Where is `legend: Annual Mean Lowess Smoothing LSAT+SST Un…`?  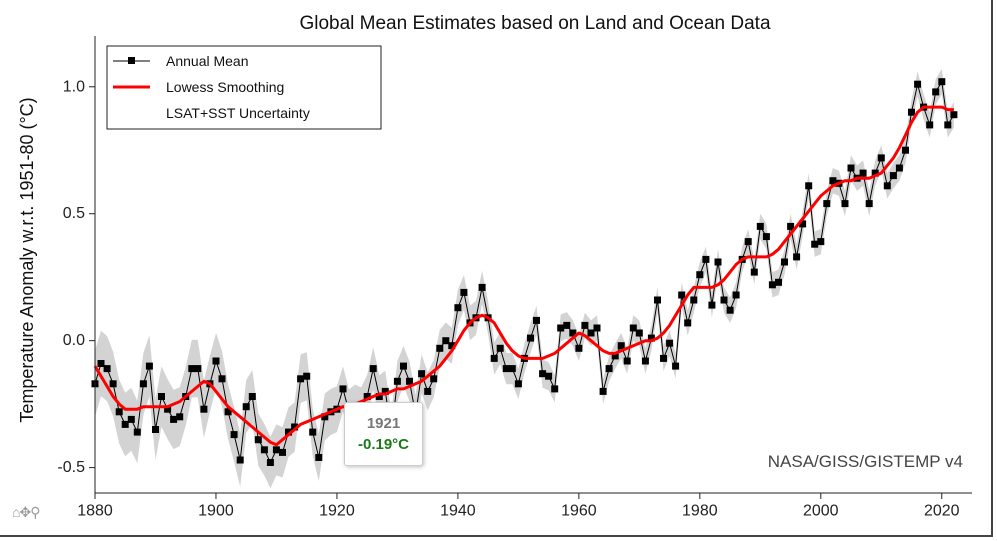 legend: Annual Mean Lowess Smoothing LSAT+SST Un… is located at coordinates (244, 87).